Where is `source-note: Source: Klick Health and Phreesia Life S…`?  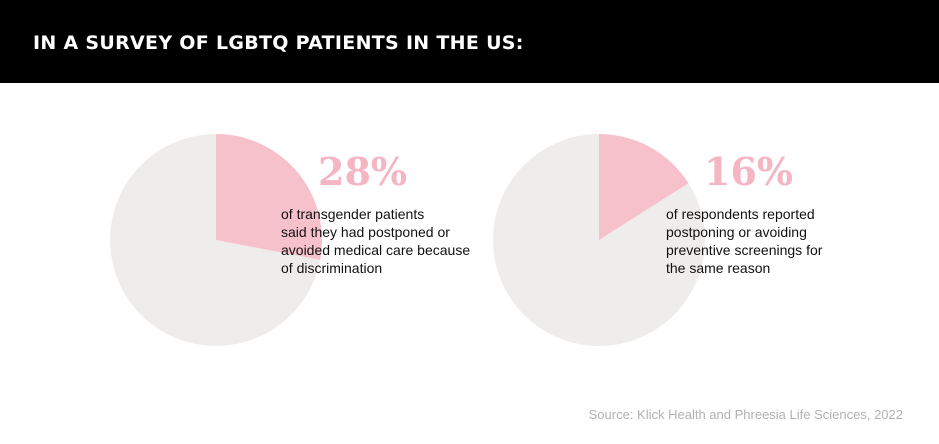
source-note: Source: Klick Health and Phreesia Life S… is located at coordinates (745, 414).